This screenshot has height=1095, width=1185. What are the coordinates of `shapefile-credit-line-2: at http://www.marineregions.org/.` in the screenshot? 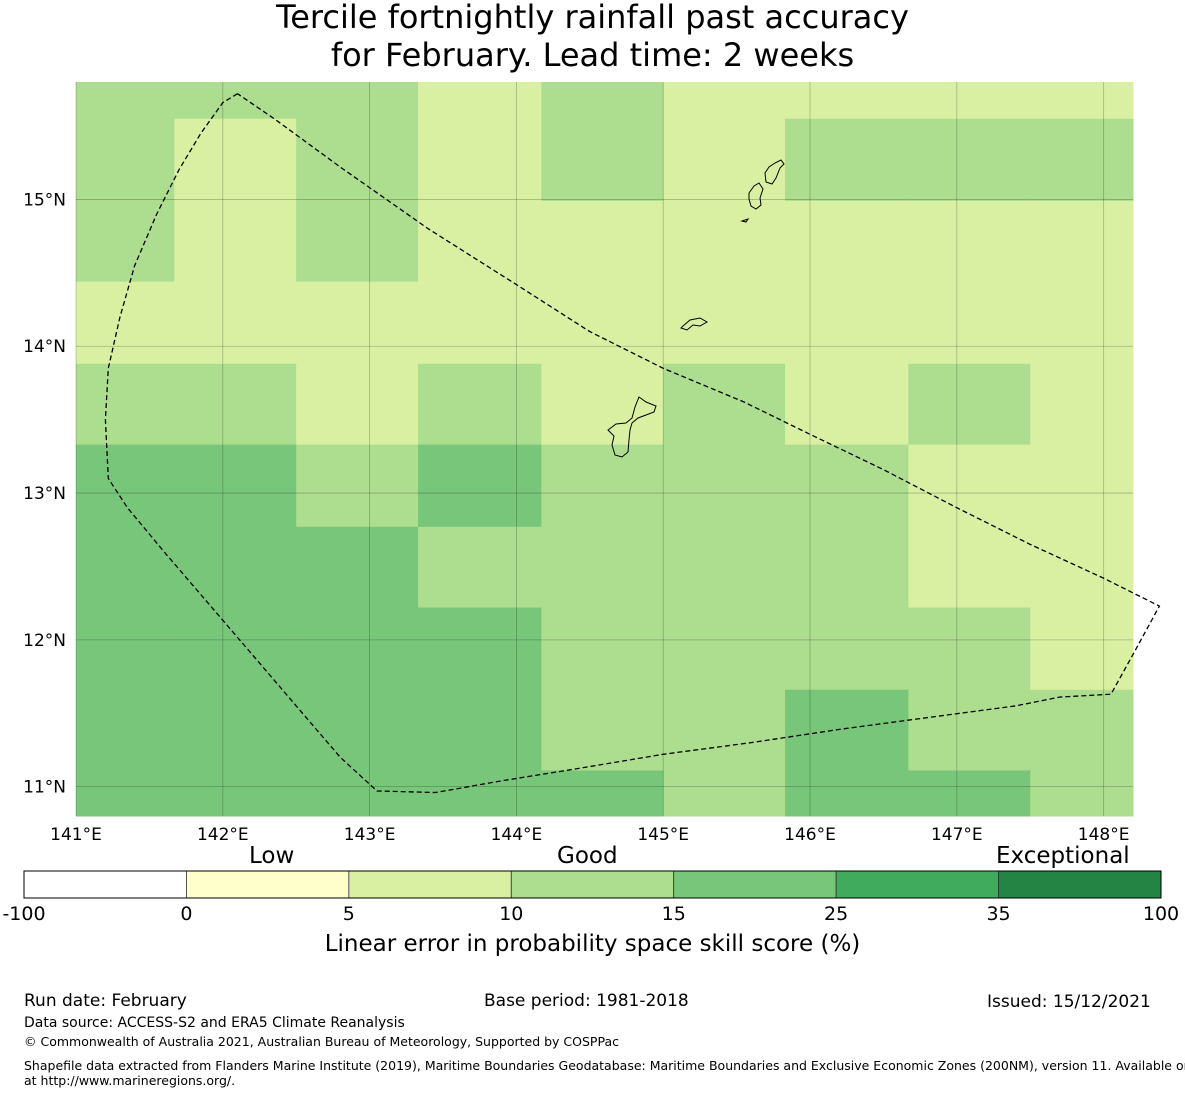 It's located at (130, 1080).